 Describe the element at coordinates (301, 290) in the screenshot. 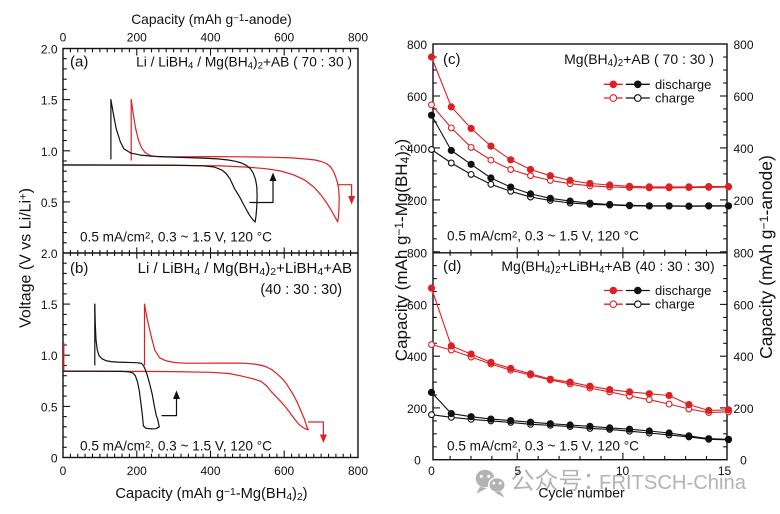

I see `svg-text: (40 : 30 : 30)` at that location.